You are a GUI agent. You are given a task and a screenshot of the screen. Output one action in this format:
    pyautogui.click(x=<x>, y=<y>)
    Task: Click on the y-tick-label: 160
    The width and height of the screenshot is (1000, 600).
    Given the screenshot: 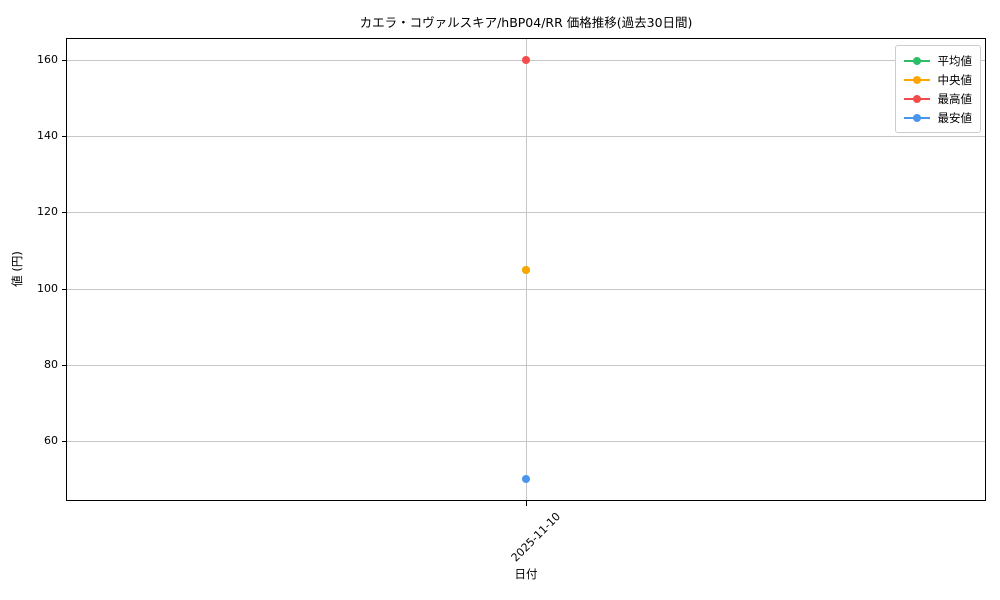 What is the action you would take?
    pyautogui.click(x=47, y=59)
    